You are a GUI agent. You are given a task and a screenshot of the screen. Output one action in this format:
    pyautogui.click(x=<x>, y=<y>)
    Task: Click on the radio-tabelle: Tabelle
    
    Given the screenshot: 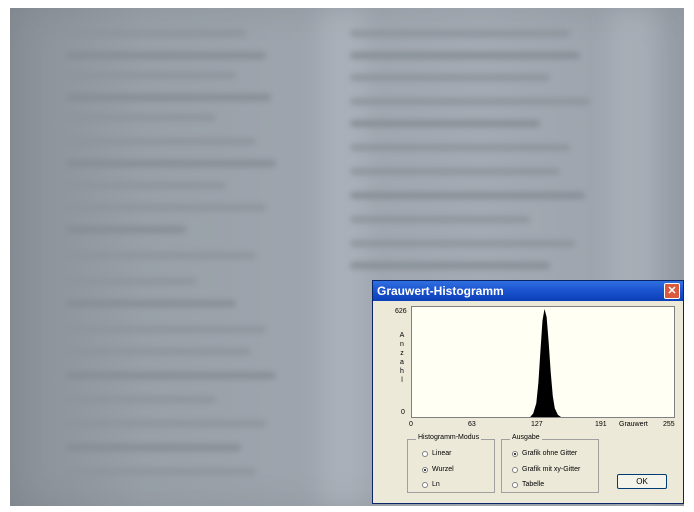 What is the action you would take?
    pyautogui.click(x=528, y=484)
    